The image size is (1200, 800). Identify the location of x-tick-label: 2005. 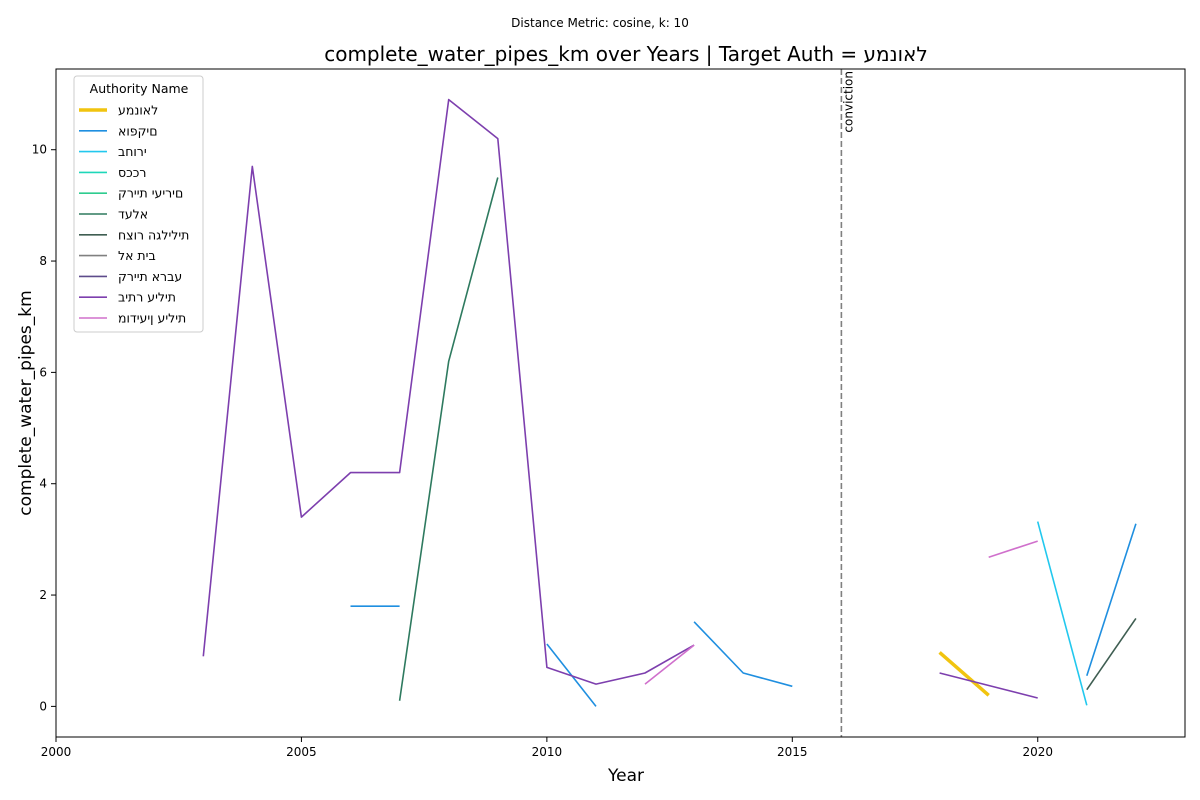
(301, 752).